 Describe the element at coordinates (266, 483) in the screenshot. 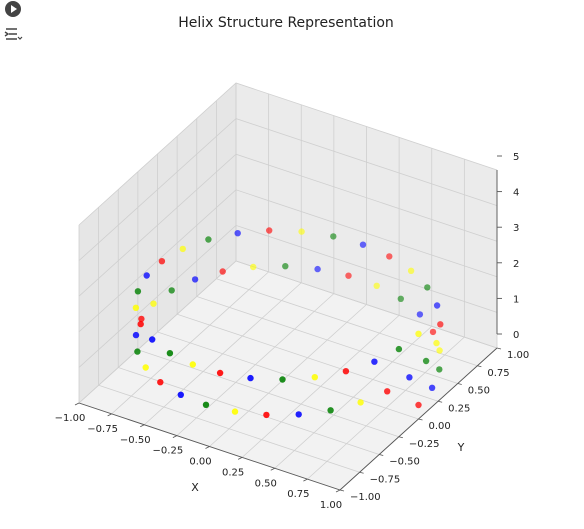

I see `x-tick-label: 0.50` at that location.